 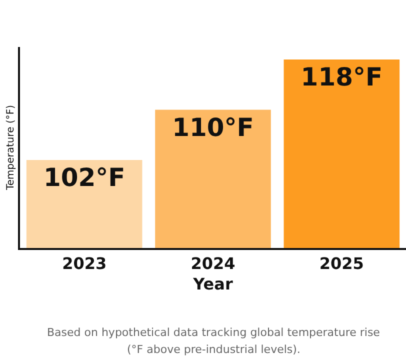 I want to click on text: (°F above pre-industrial levels)., so click(x=213, y=349).